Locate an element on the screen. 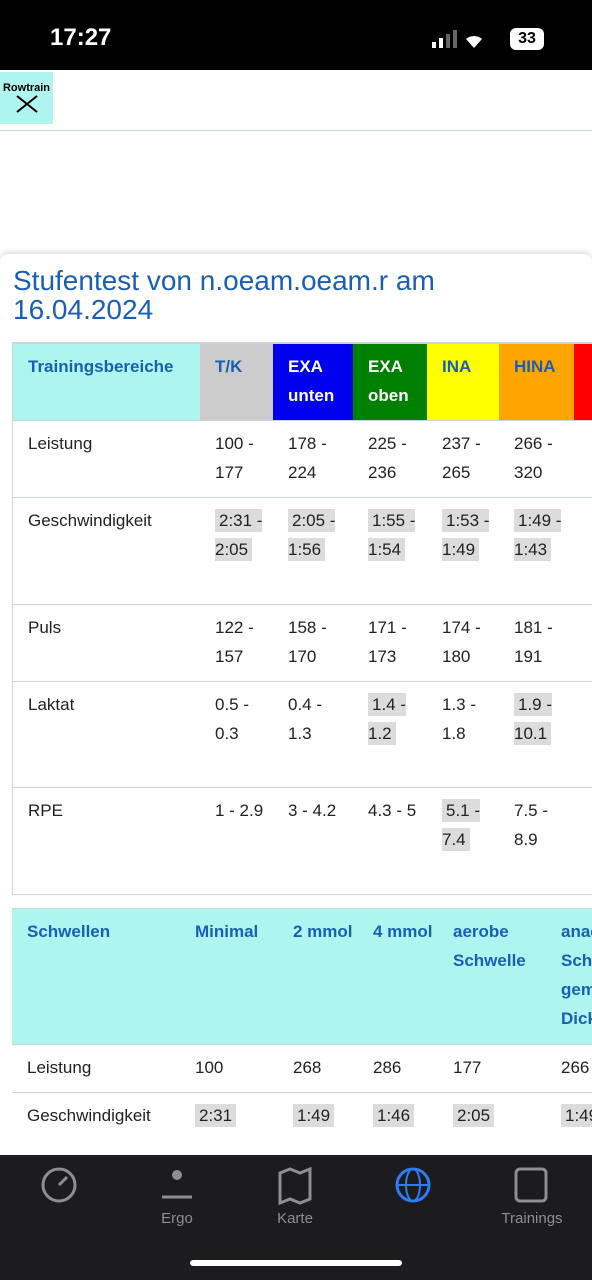 The width and height of the screenshot is (592, 1280). cell-text: Puls is located at coordinates (45, 627).